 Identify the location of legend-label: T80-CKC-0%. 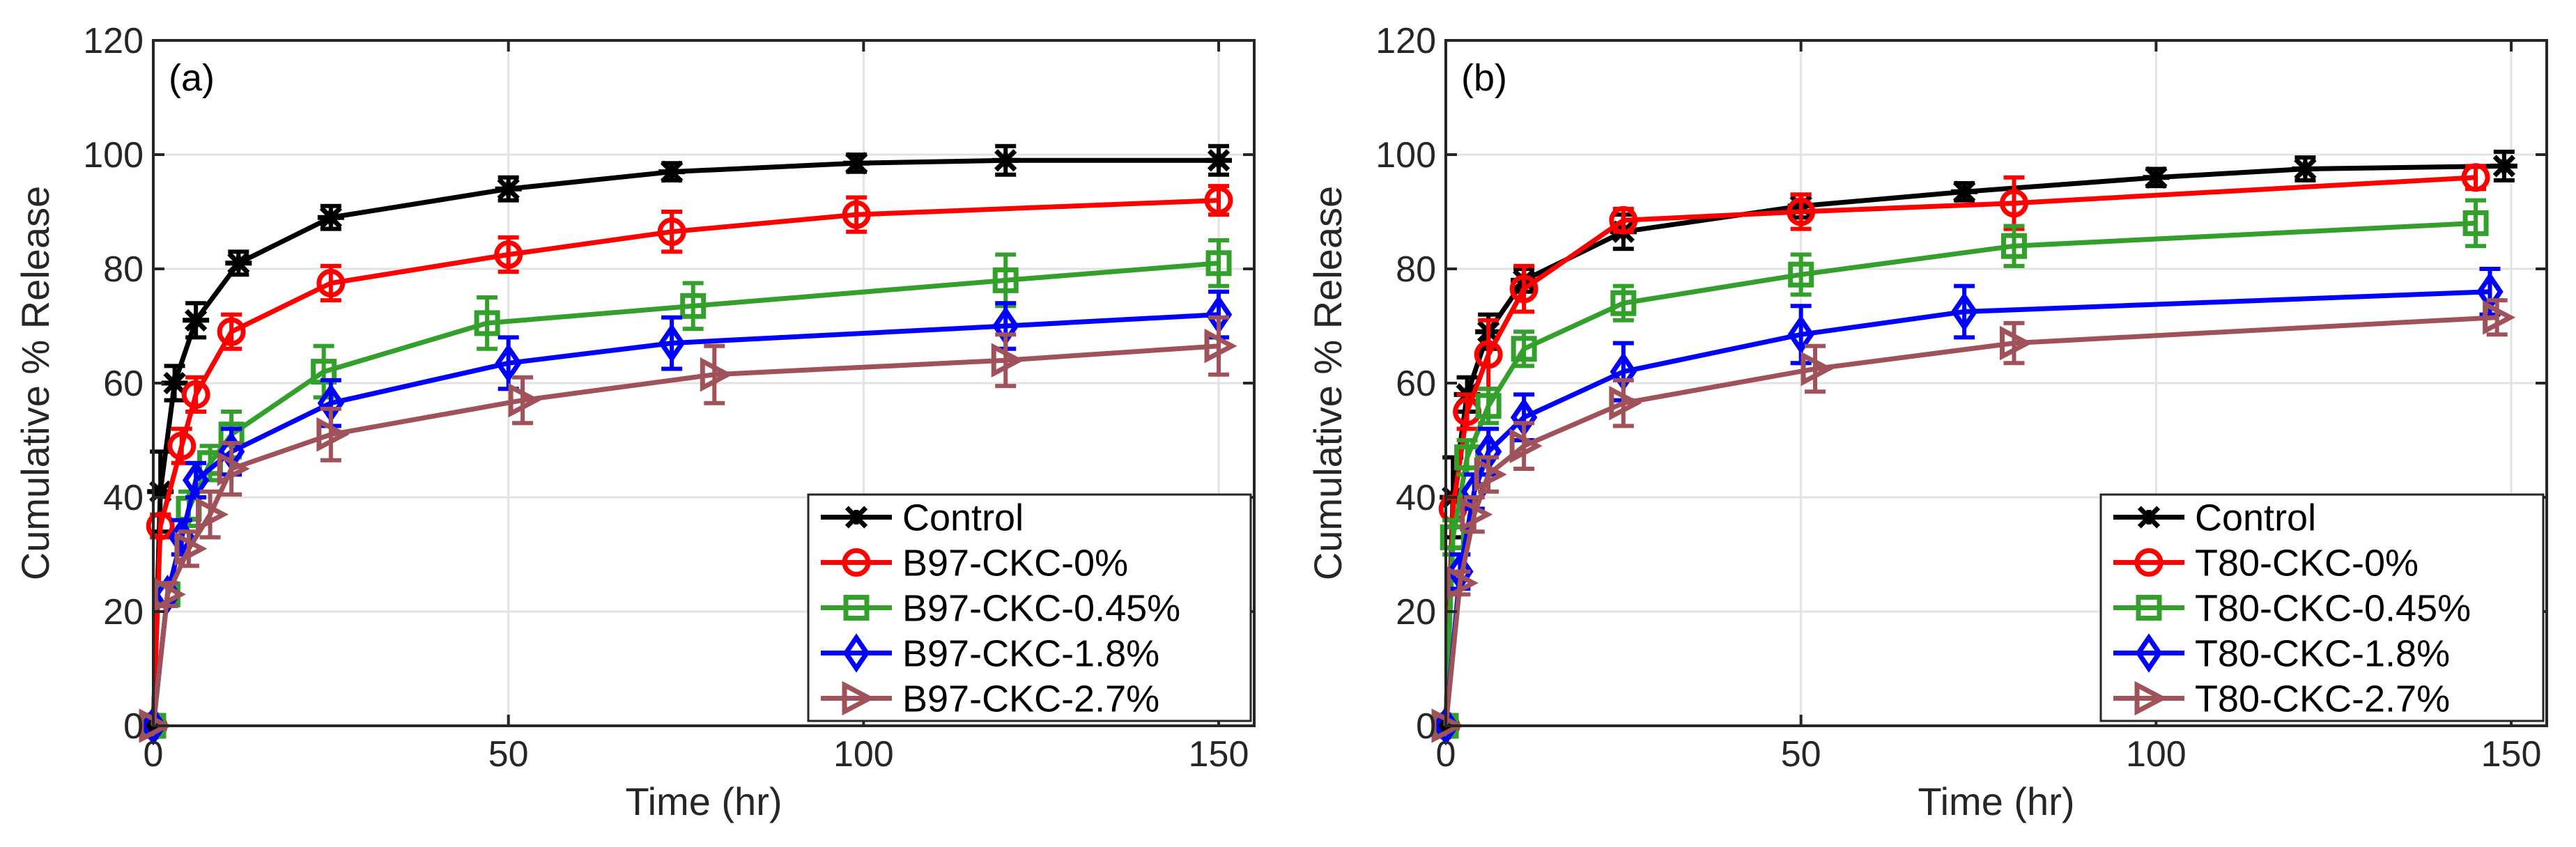
(2307, 563).